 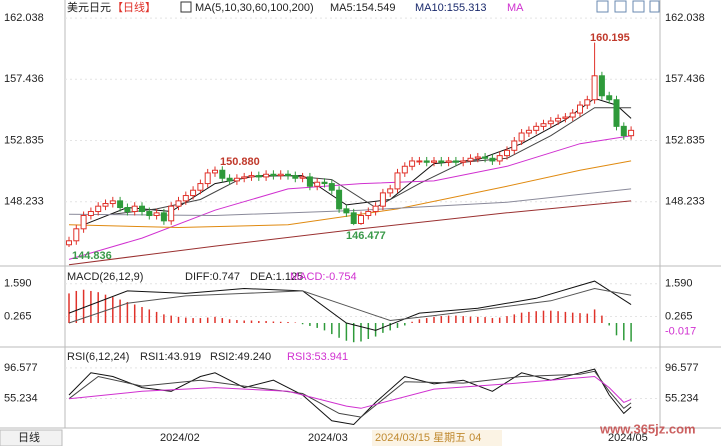 I want to click on price-annotation: 146.477, so click(x=366, y=236).